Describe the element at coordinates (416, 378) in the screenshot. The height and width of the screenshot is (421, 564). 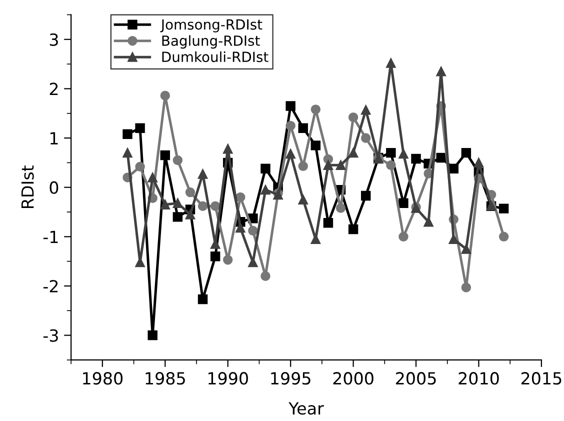
I see `x-tick-label: 2005` at that location.